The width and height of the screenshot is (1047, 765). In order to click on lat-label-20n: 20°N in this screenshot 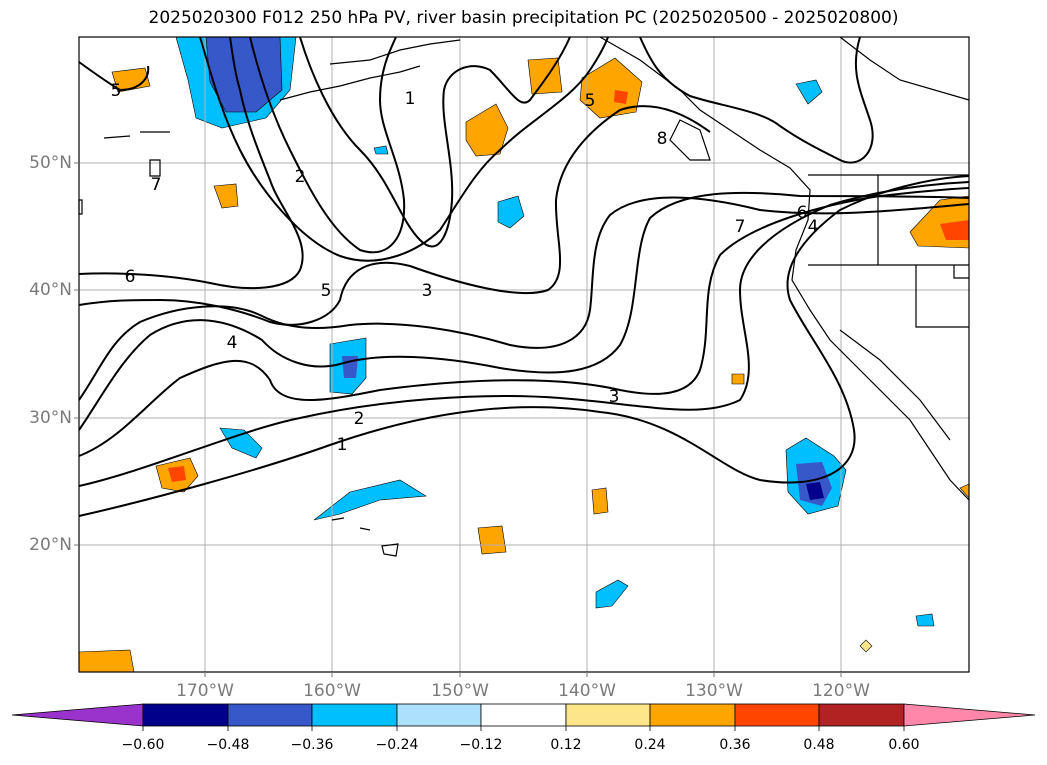, I will do `click(50, 545)`.